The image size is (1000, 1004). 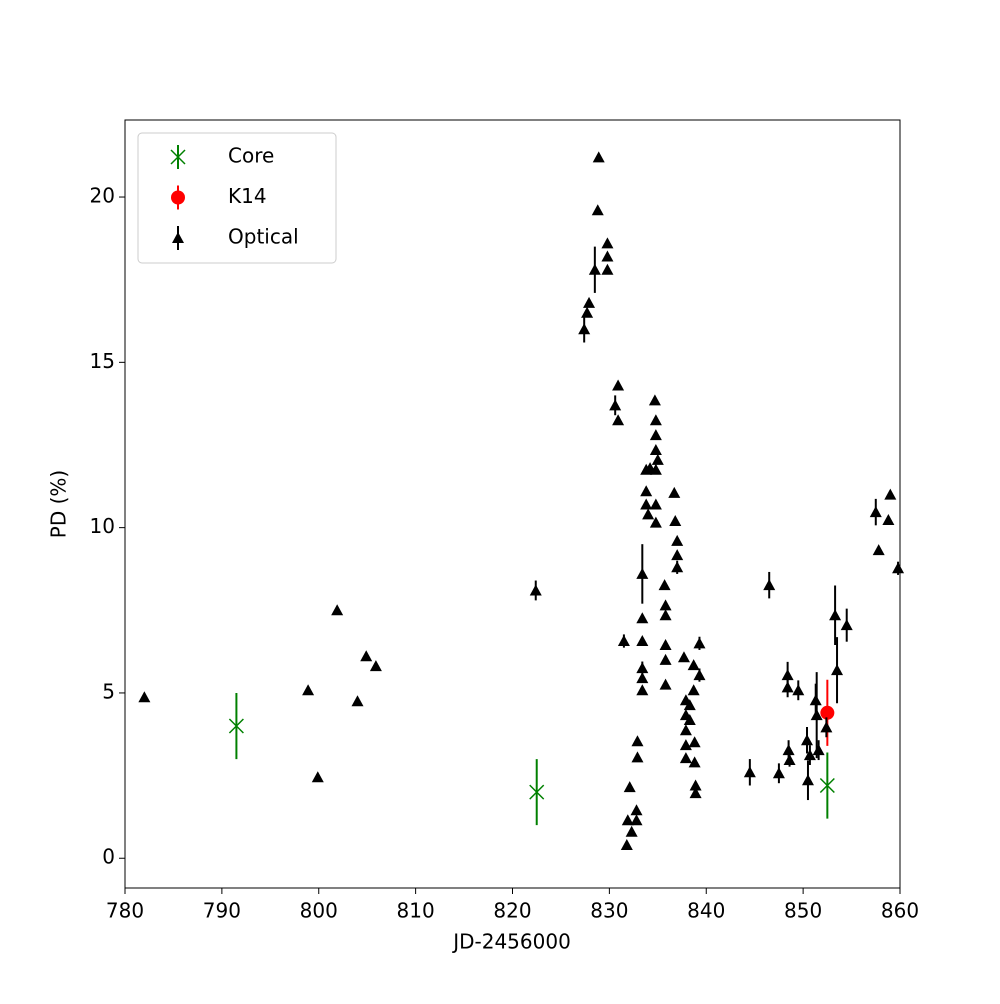 I want to click on y-tick-label: 0, so click(x=108, y=857).